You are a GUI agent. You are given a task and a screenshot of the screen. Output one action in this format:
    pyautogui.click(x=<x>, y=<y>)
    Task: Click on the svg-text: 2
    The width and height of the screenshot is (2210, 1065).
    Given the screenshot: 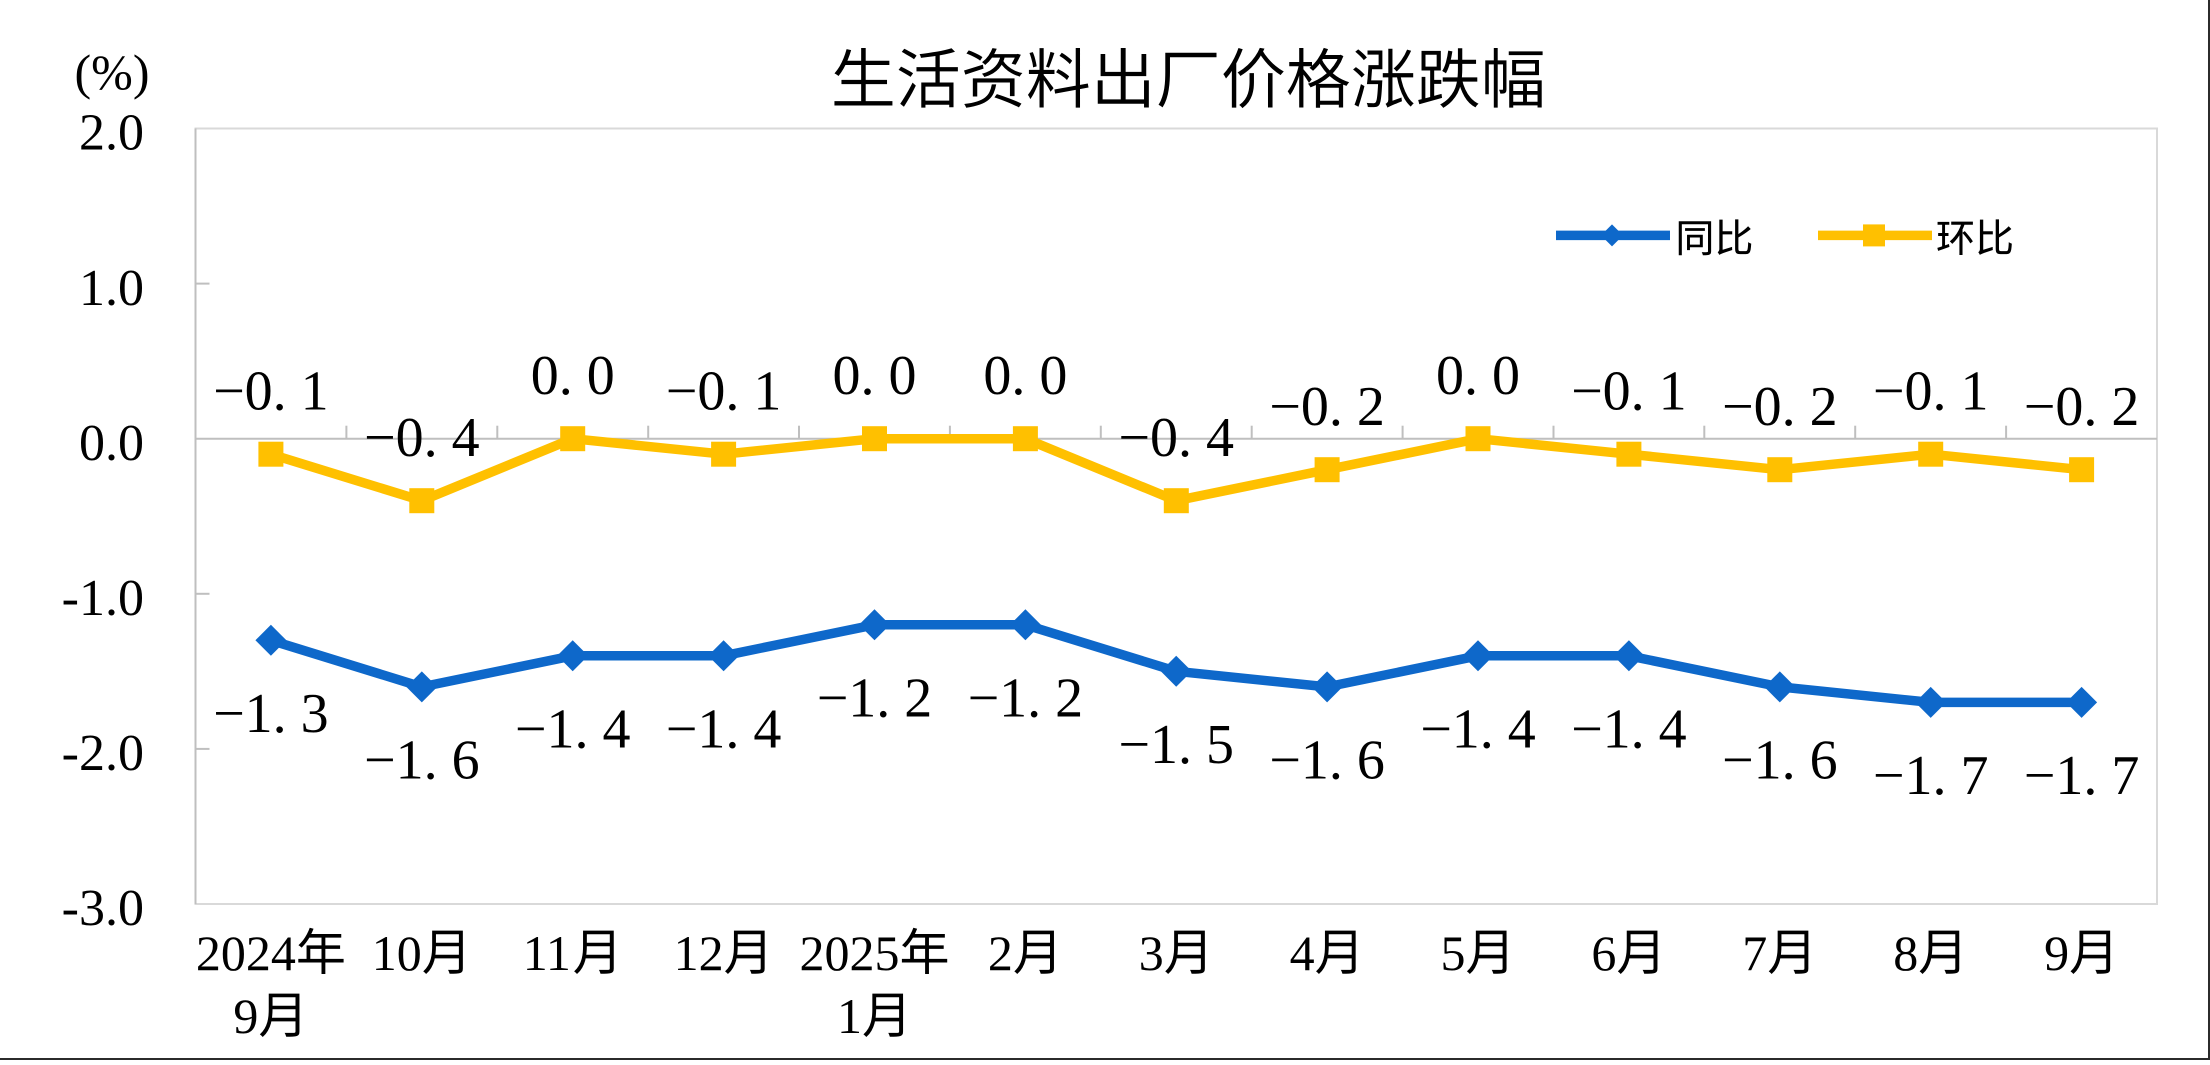 What is the action you would take?
    pyautogui.click(x=1000, y=953)
    